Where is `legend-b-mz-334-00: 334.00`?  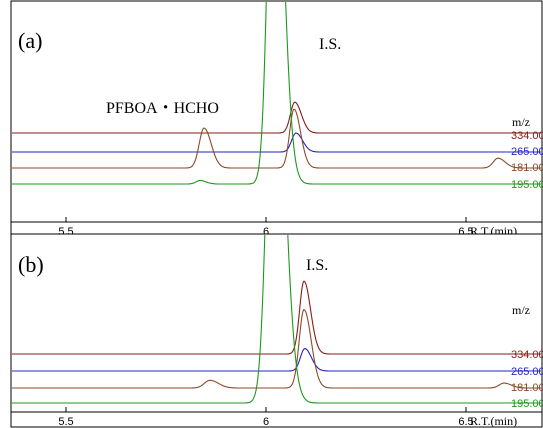
legend-b-mz-334-00: 334.00 is located at coordinates (527, 355).